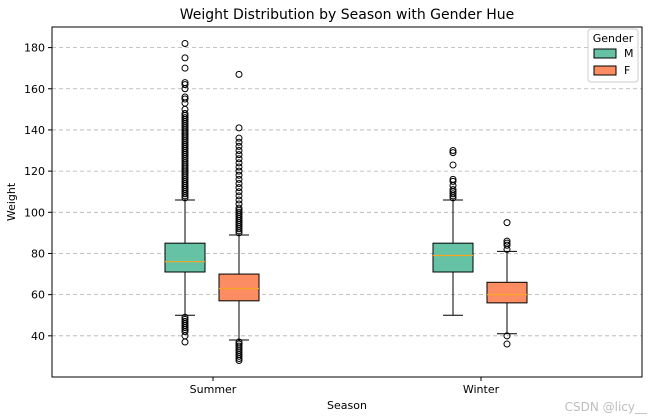  What do you see at coordinates (347, 405) in the screenshot?
I see `x-axis-title: Season` at bounding box center [347, 405].